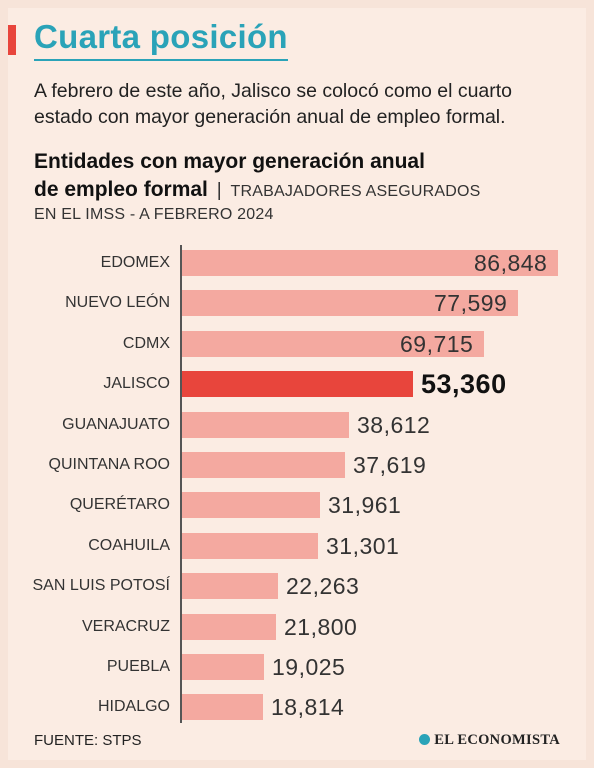 This screenshot has width=594, height=768. What do you see at coordinates (425, 739) in the screenshot?
I see `brand-icon` at bounding box center [425, 739].